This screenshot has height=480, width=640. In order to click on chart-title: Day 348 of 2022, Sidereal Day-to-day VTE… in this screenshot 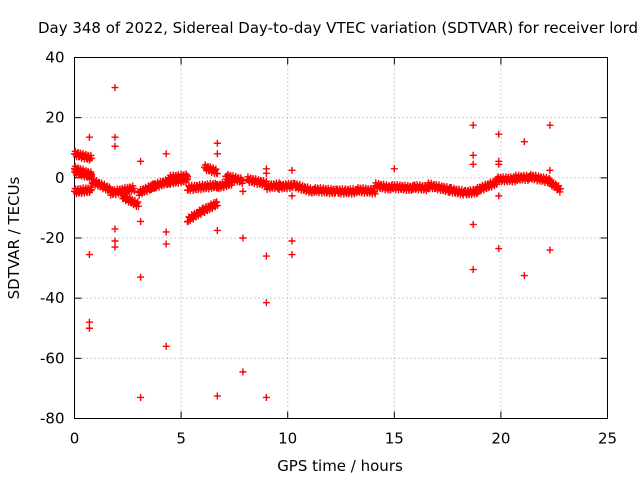, I will do `click(338, 28)`.